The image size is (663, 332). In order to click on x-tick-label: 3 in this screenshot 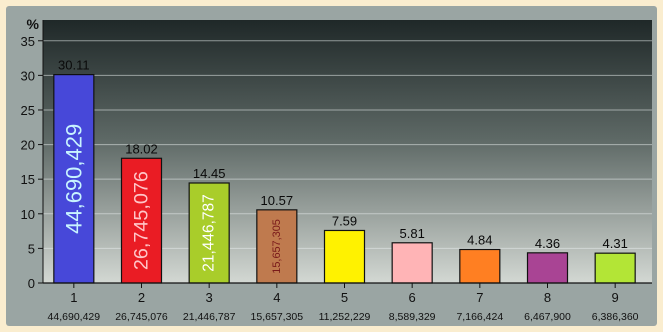, I will do `click(209, 297)`.